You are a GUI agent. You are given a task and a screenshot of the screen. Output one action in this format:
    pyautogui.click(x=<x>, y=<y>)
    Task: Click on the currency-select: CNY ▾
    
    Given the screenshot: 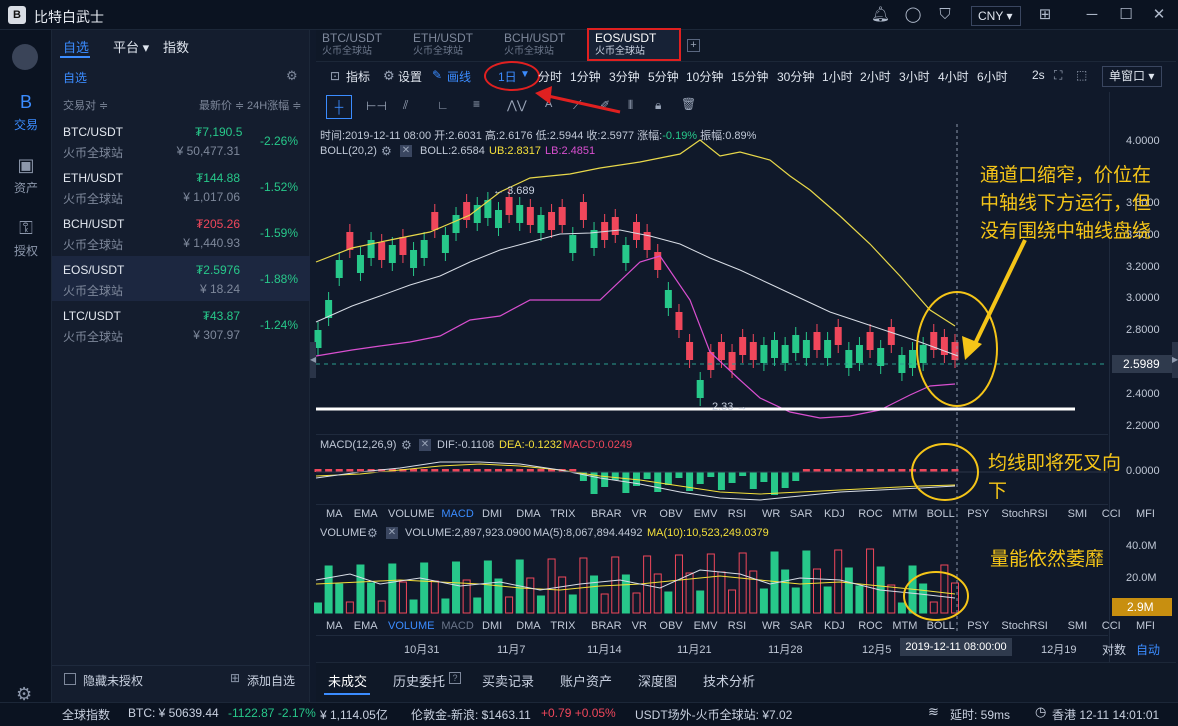 What is the action you would take?
    pyautogui.click(x=996, y=16)
    